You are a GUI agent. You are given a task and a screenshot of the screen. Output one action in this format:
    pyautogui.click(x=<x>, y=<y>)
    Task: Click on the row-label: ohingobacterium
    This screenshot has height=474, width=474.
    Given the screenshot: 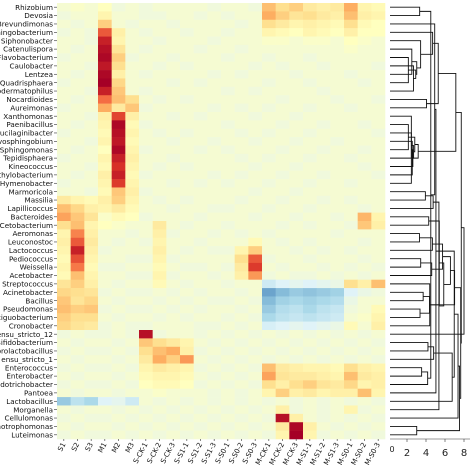 What is the action you would take?
    pyautogui.click(x=26, y=32)
    